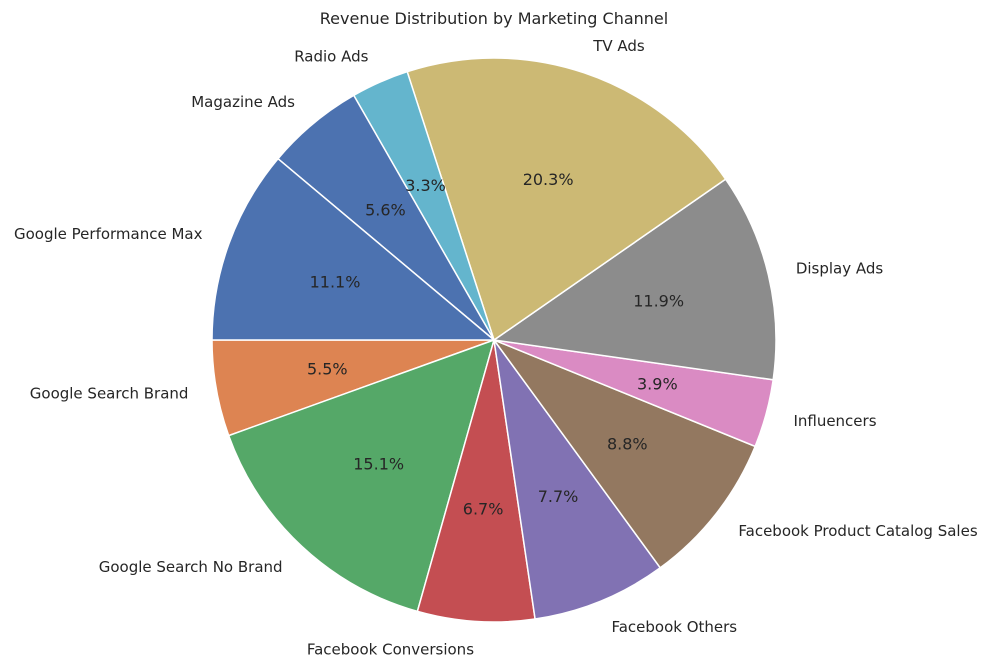 Image resolution: width=993 pixels, height=667 pixels. I want to click on percent-label-magazine-ads: 5.6%, so click(385, 210).